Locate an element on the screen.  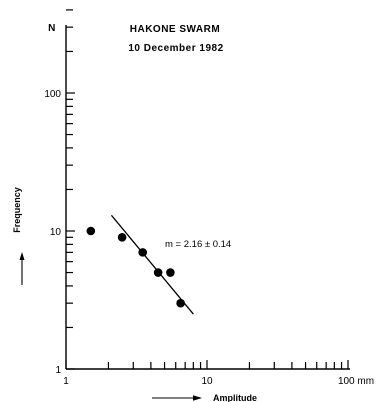
x-axis-ticks is located at coordinates (207, 364).